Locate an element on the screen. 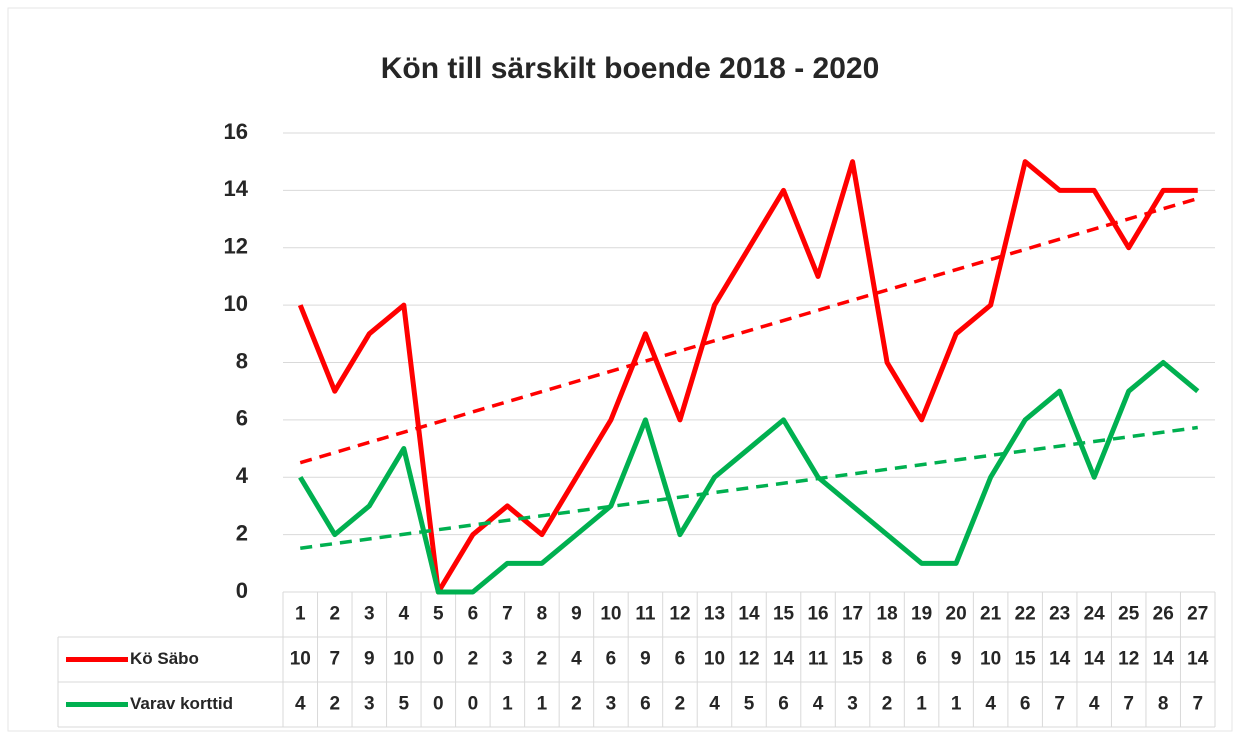 Image resolution: width=1240 pixels, height=739 pixels. y-tick-label: 4 is located at coordinates (242, 475).